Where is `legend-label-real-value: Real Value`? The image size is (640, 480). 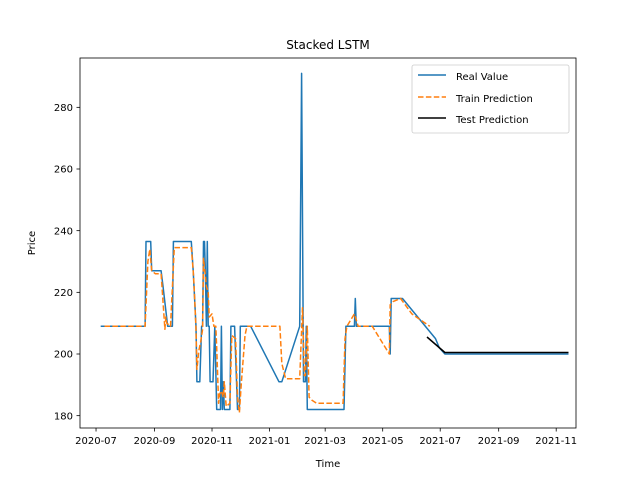
legend-label-real-value: Real Value is located at coordinates (482, 77).